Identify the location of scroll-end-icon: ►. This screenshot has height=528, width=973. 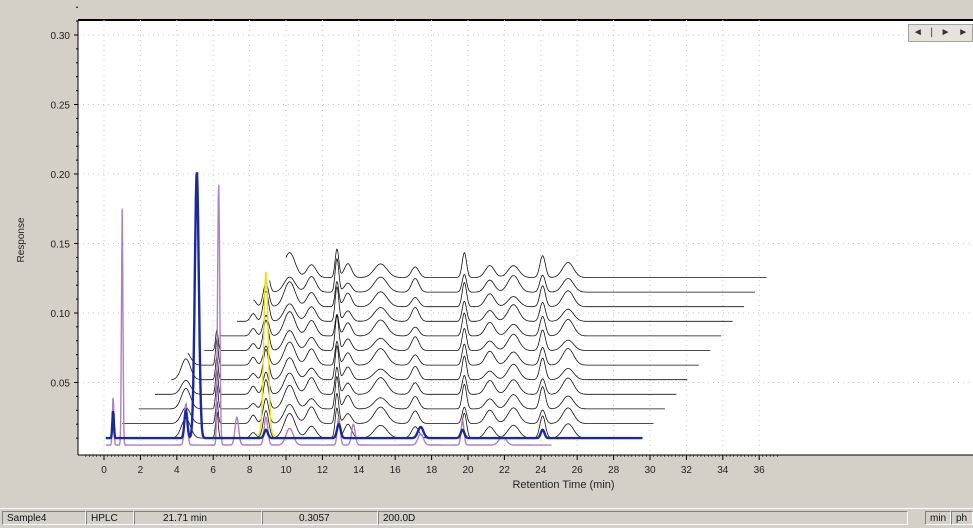
(963, 32).